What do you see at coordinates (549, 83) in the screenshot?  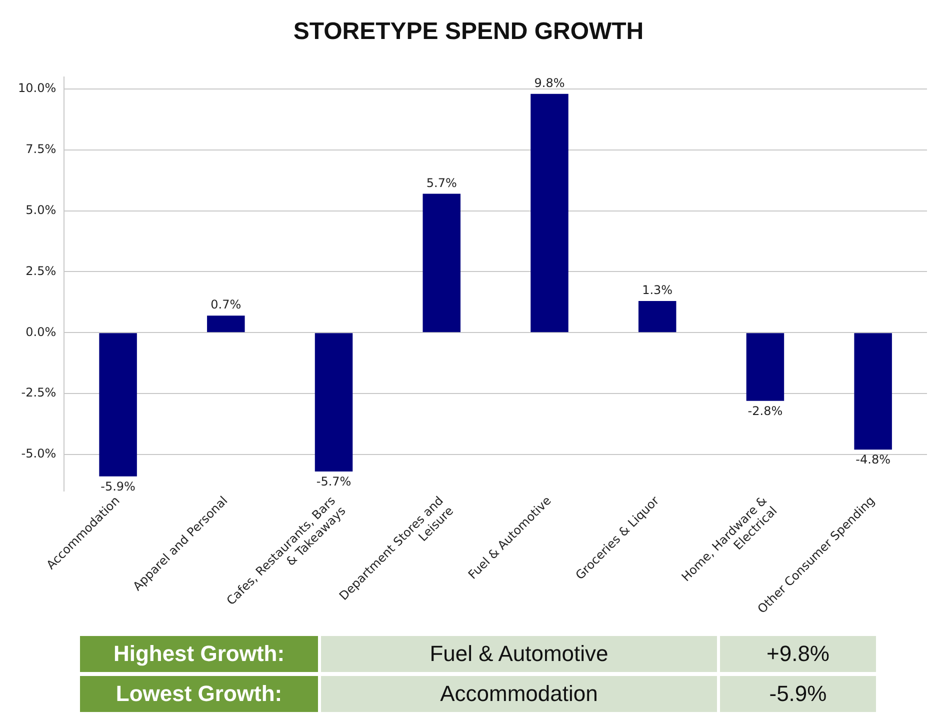 I see `data-label: 9.8%` at bounding box center [549, 83].